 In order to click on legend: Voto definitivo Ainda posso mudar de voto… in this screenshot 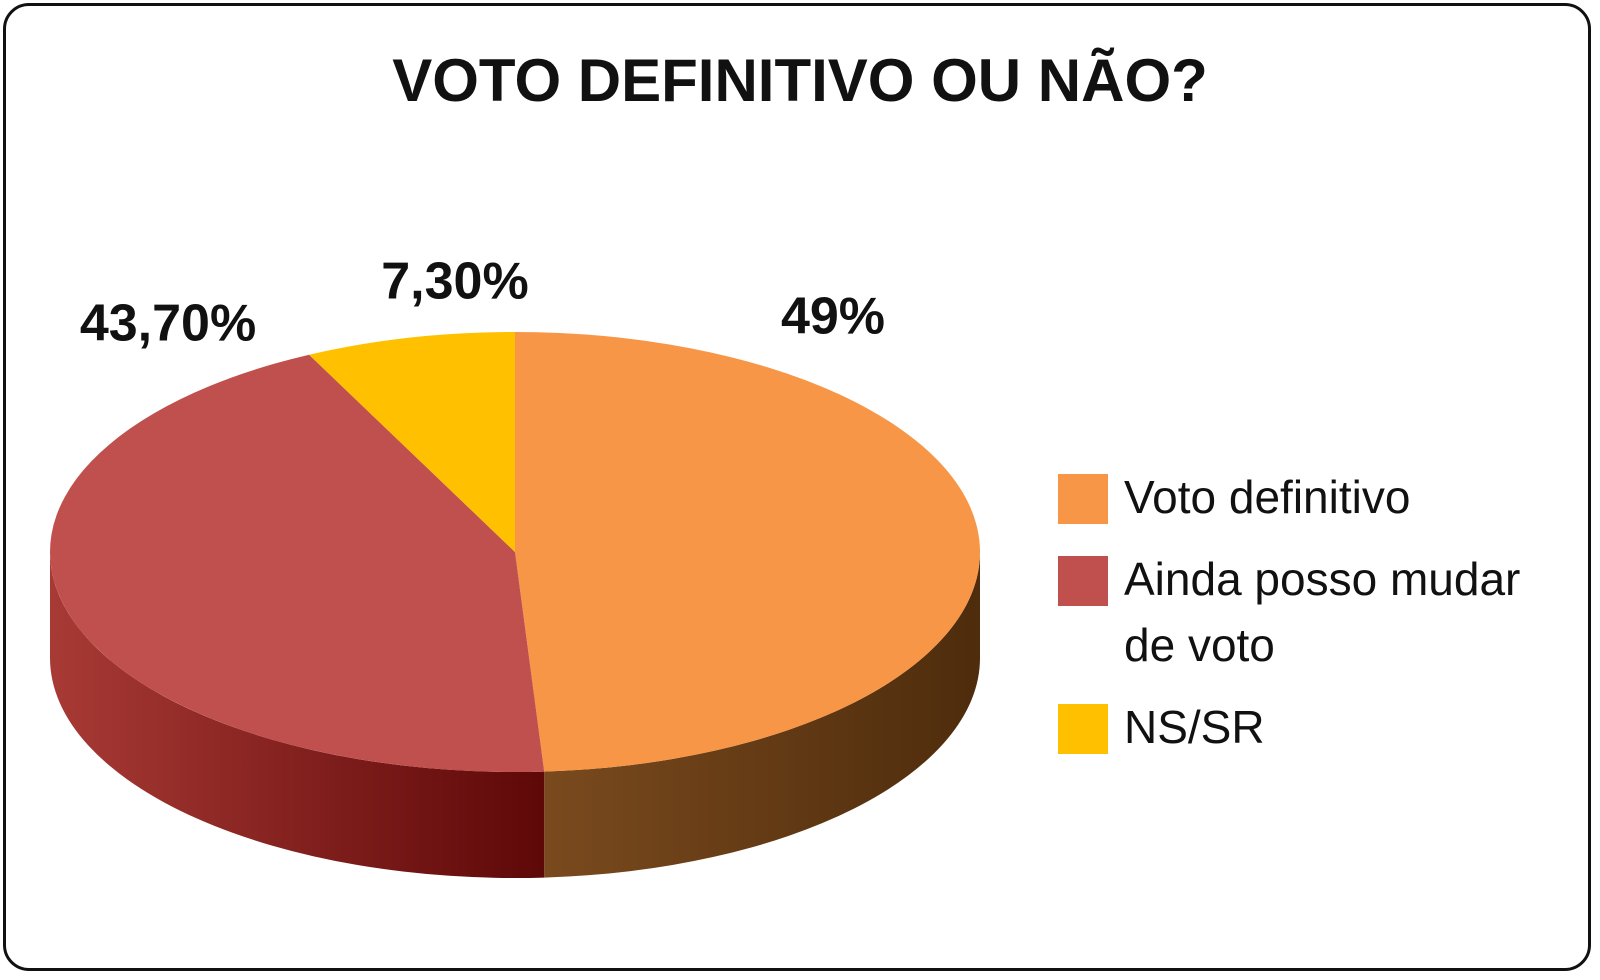, I will do `click(1318, 626)`.